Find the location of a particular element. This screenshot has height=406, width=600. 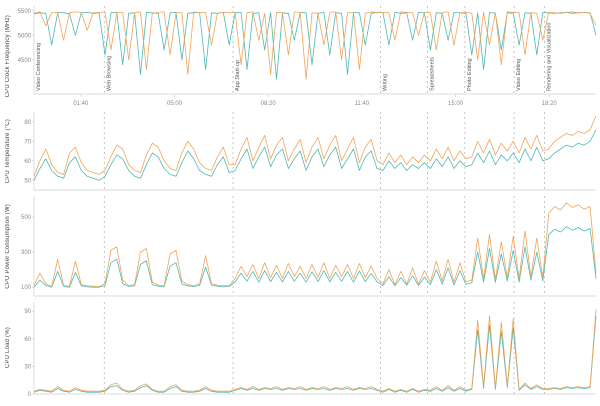

y-axis-title-text: CPU Temperature (°C) is located at coordinates (8, 151).